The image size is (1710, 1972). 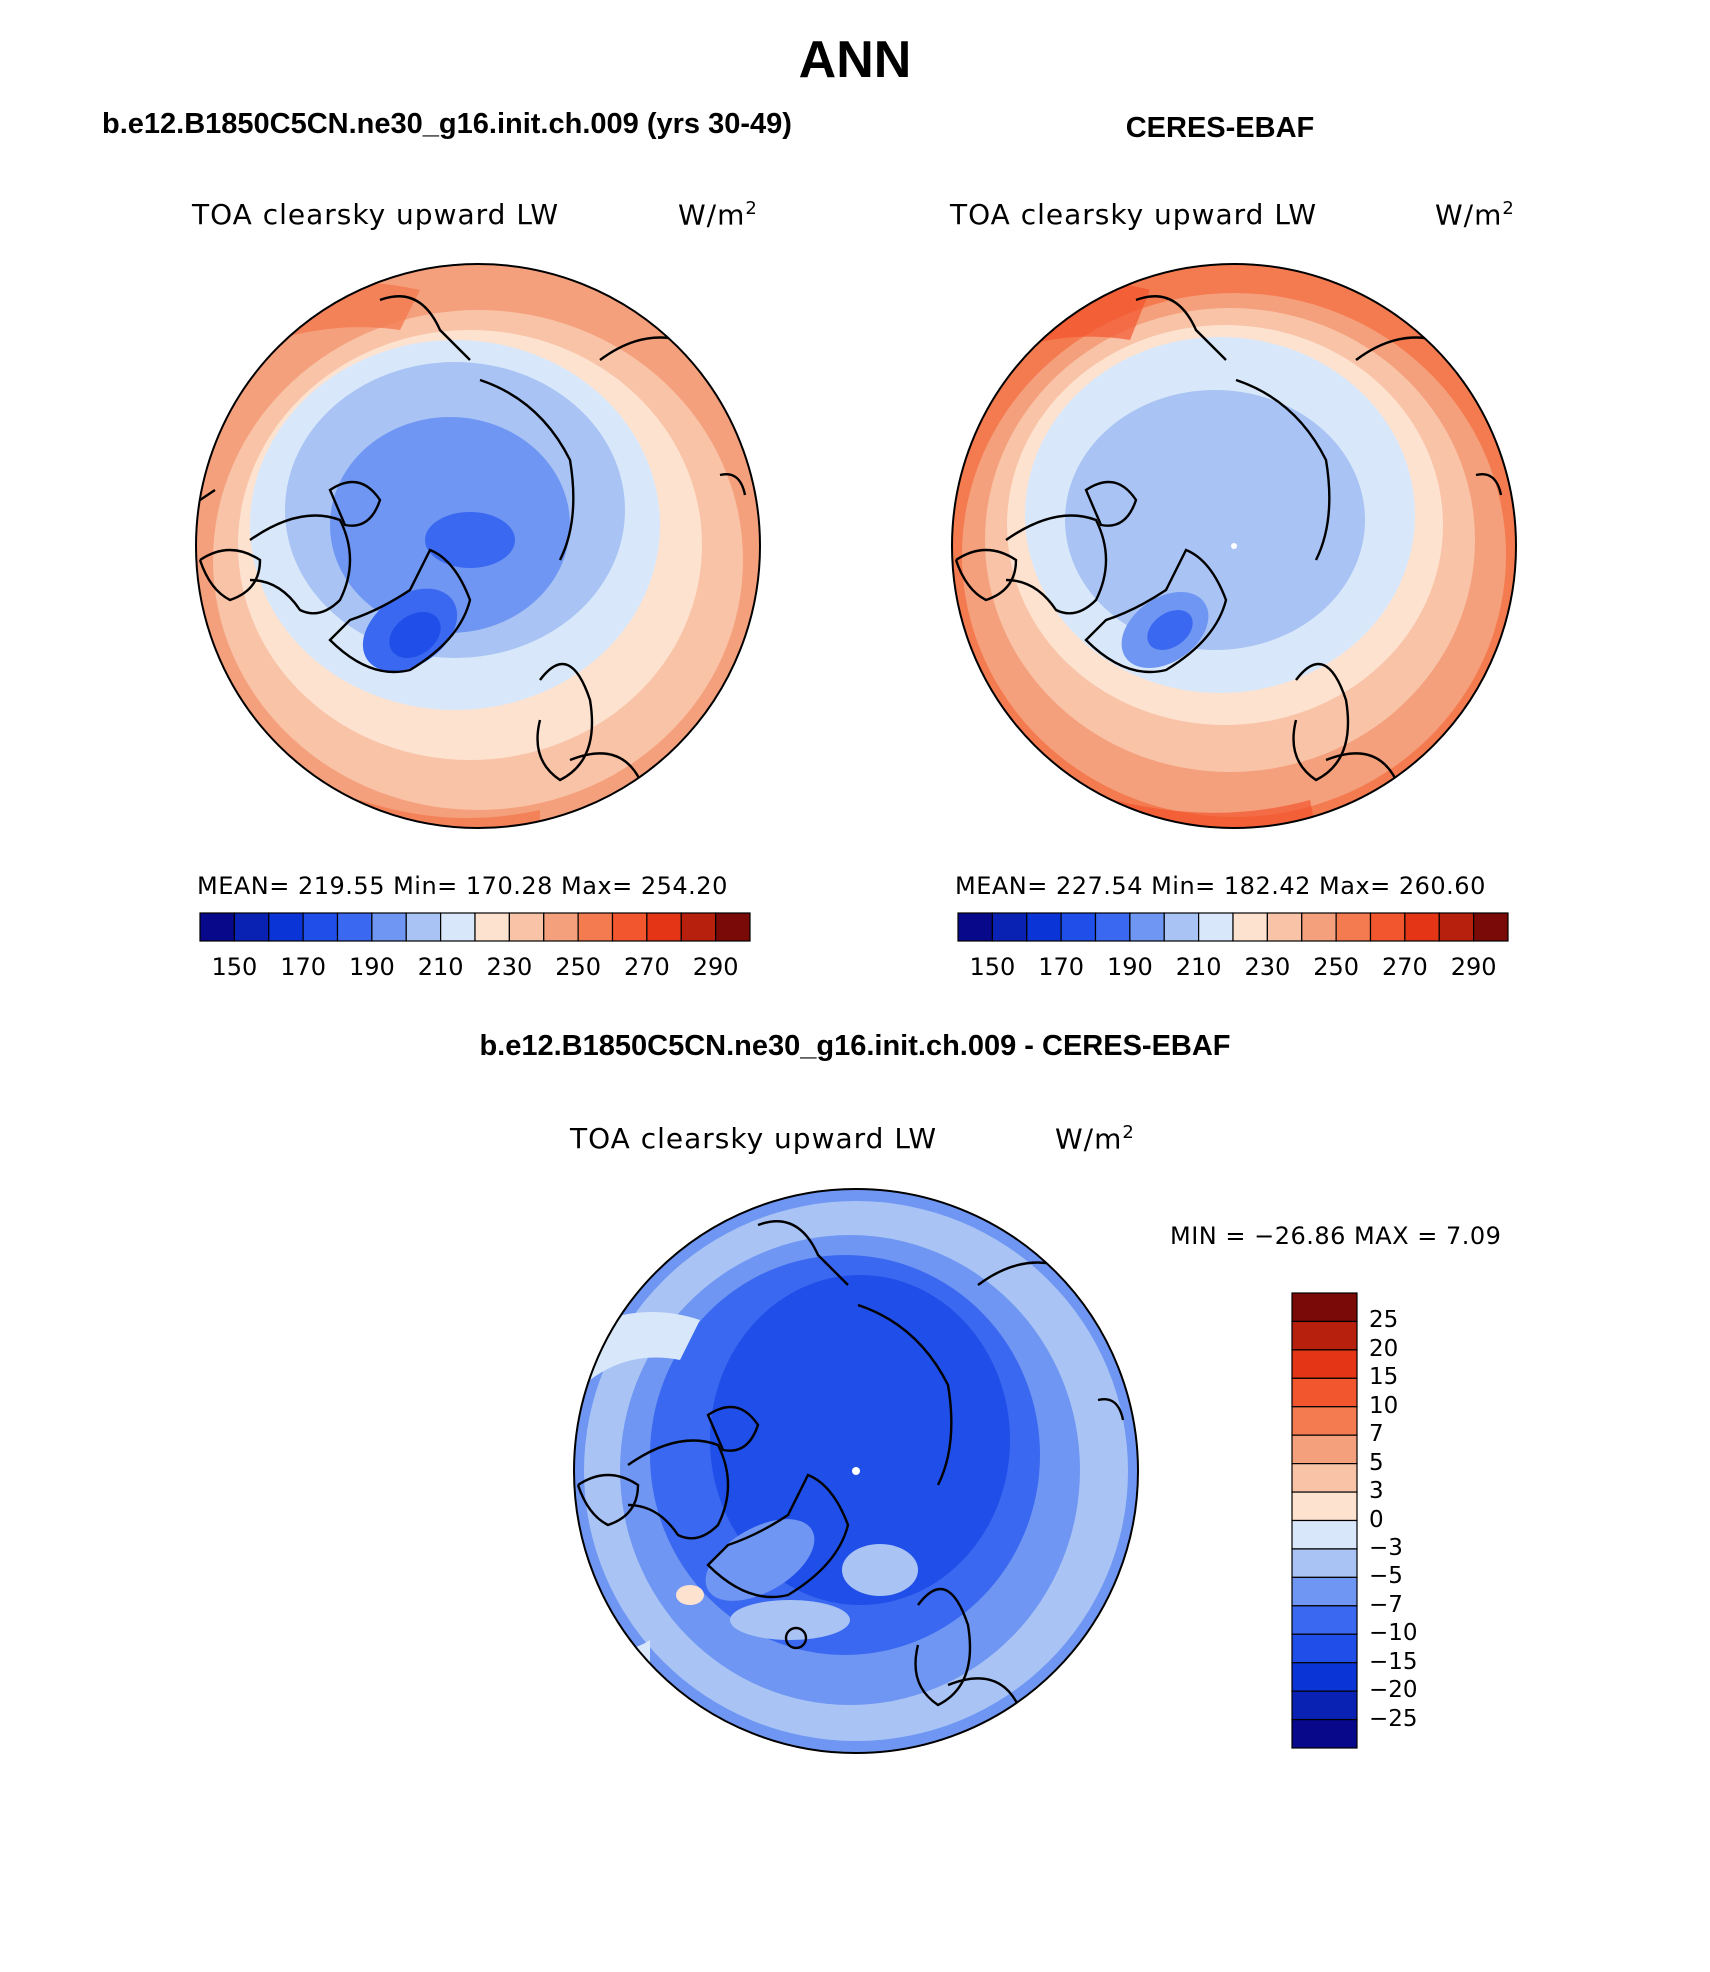 What do you see at coordinates (1393, 1661) in the screenshot?
I see `diff-colorbar-label: −15` at bounding box center [1393, 1661].